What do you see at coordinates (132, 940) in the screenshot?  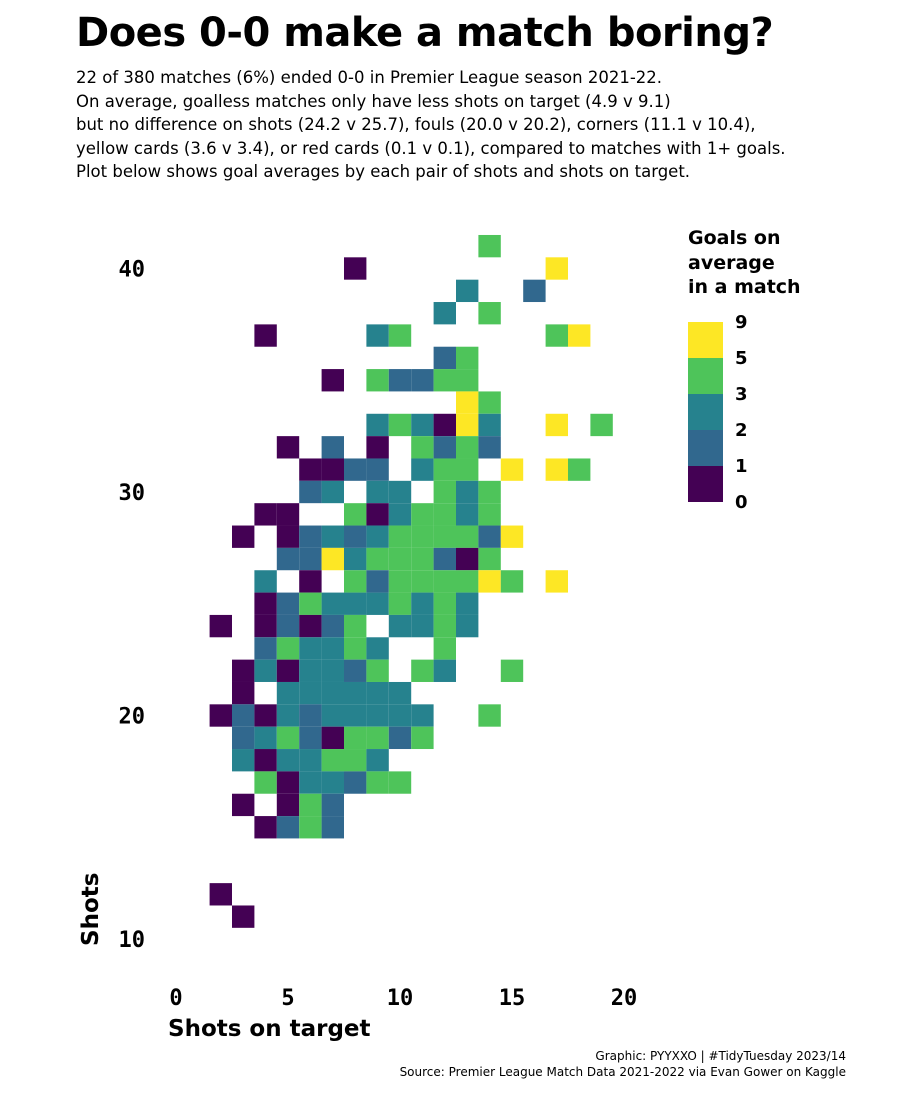 I see `y-tick-label: 10` at bounding box center [132, 940].